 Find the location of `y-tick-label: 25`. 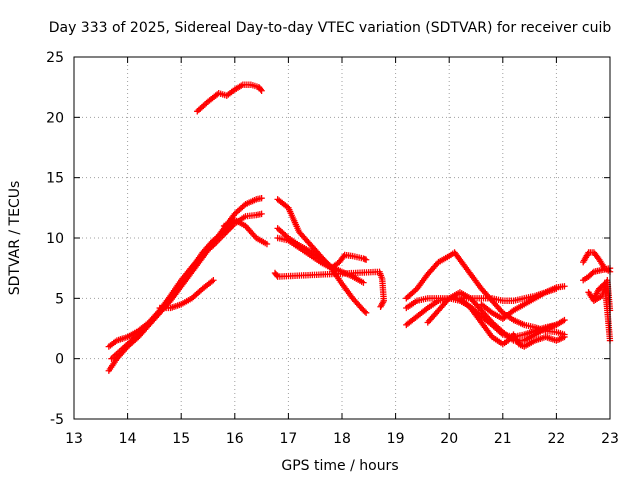

y-tick-label: 25 is located at coordinates (55, 58).